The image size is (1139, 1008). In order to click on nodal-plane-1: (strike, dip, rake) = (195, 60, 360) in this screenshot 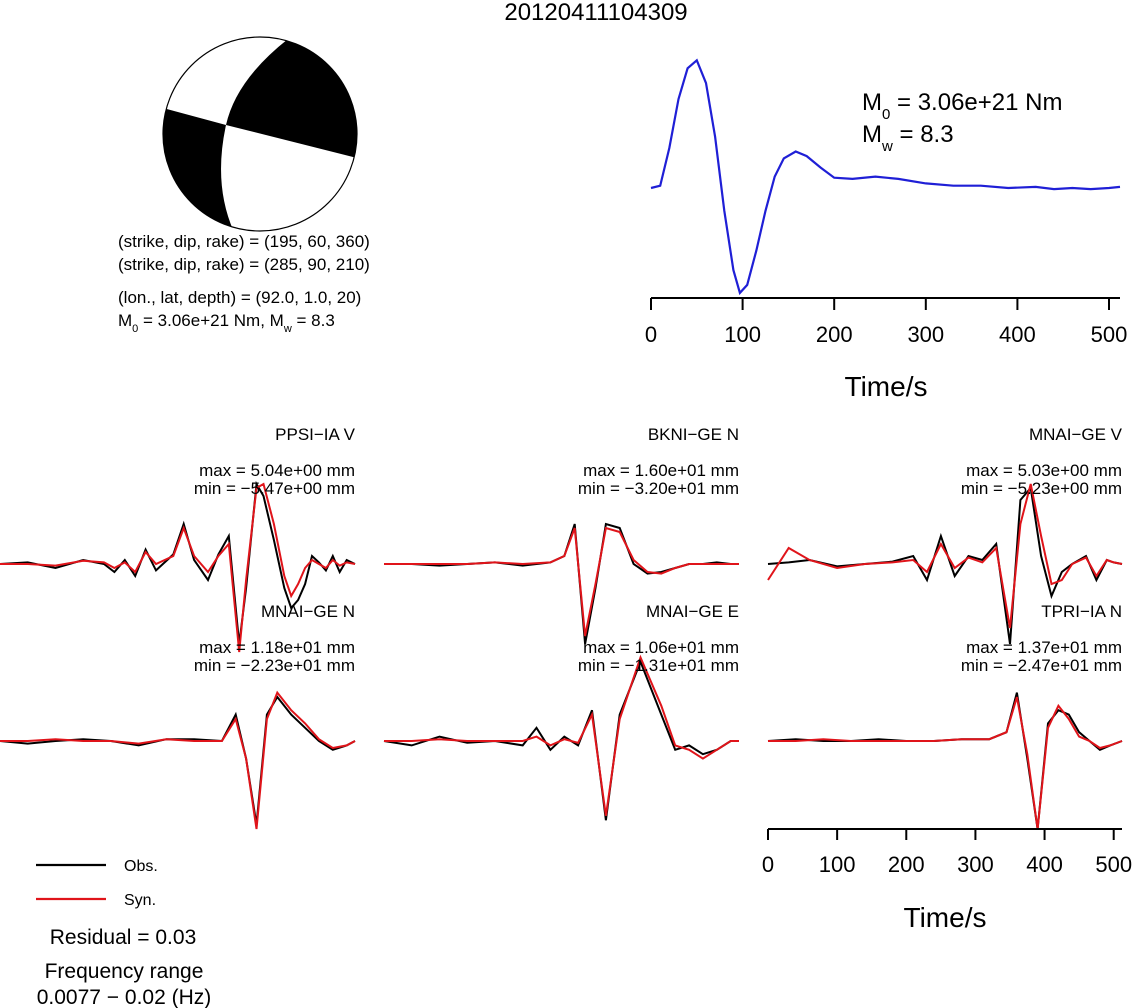, I will do `click(244, 241)`.